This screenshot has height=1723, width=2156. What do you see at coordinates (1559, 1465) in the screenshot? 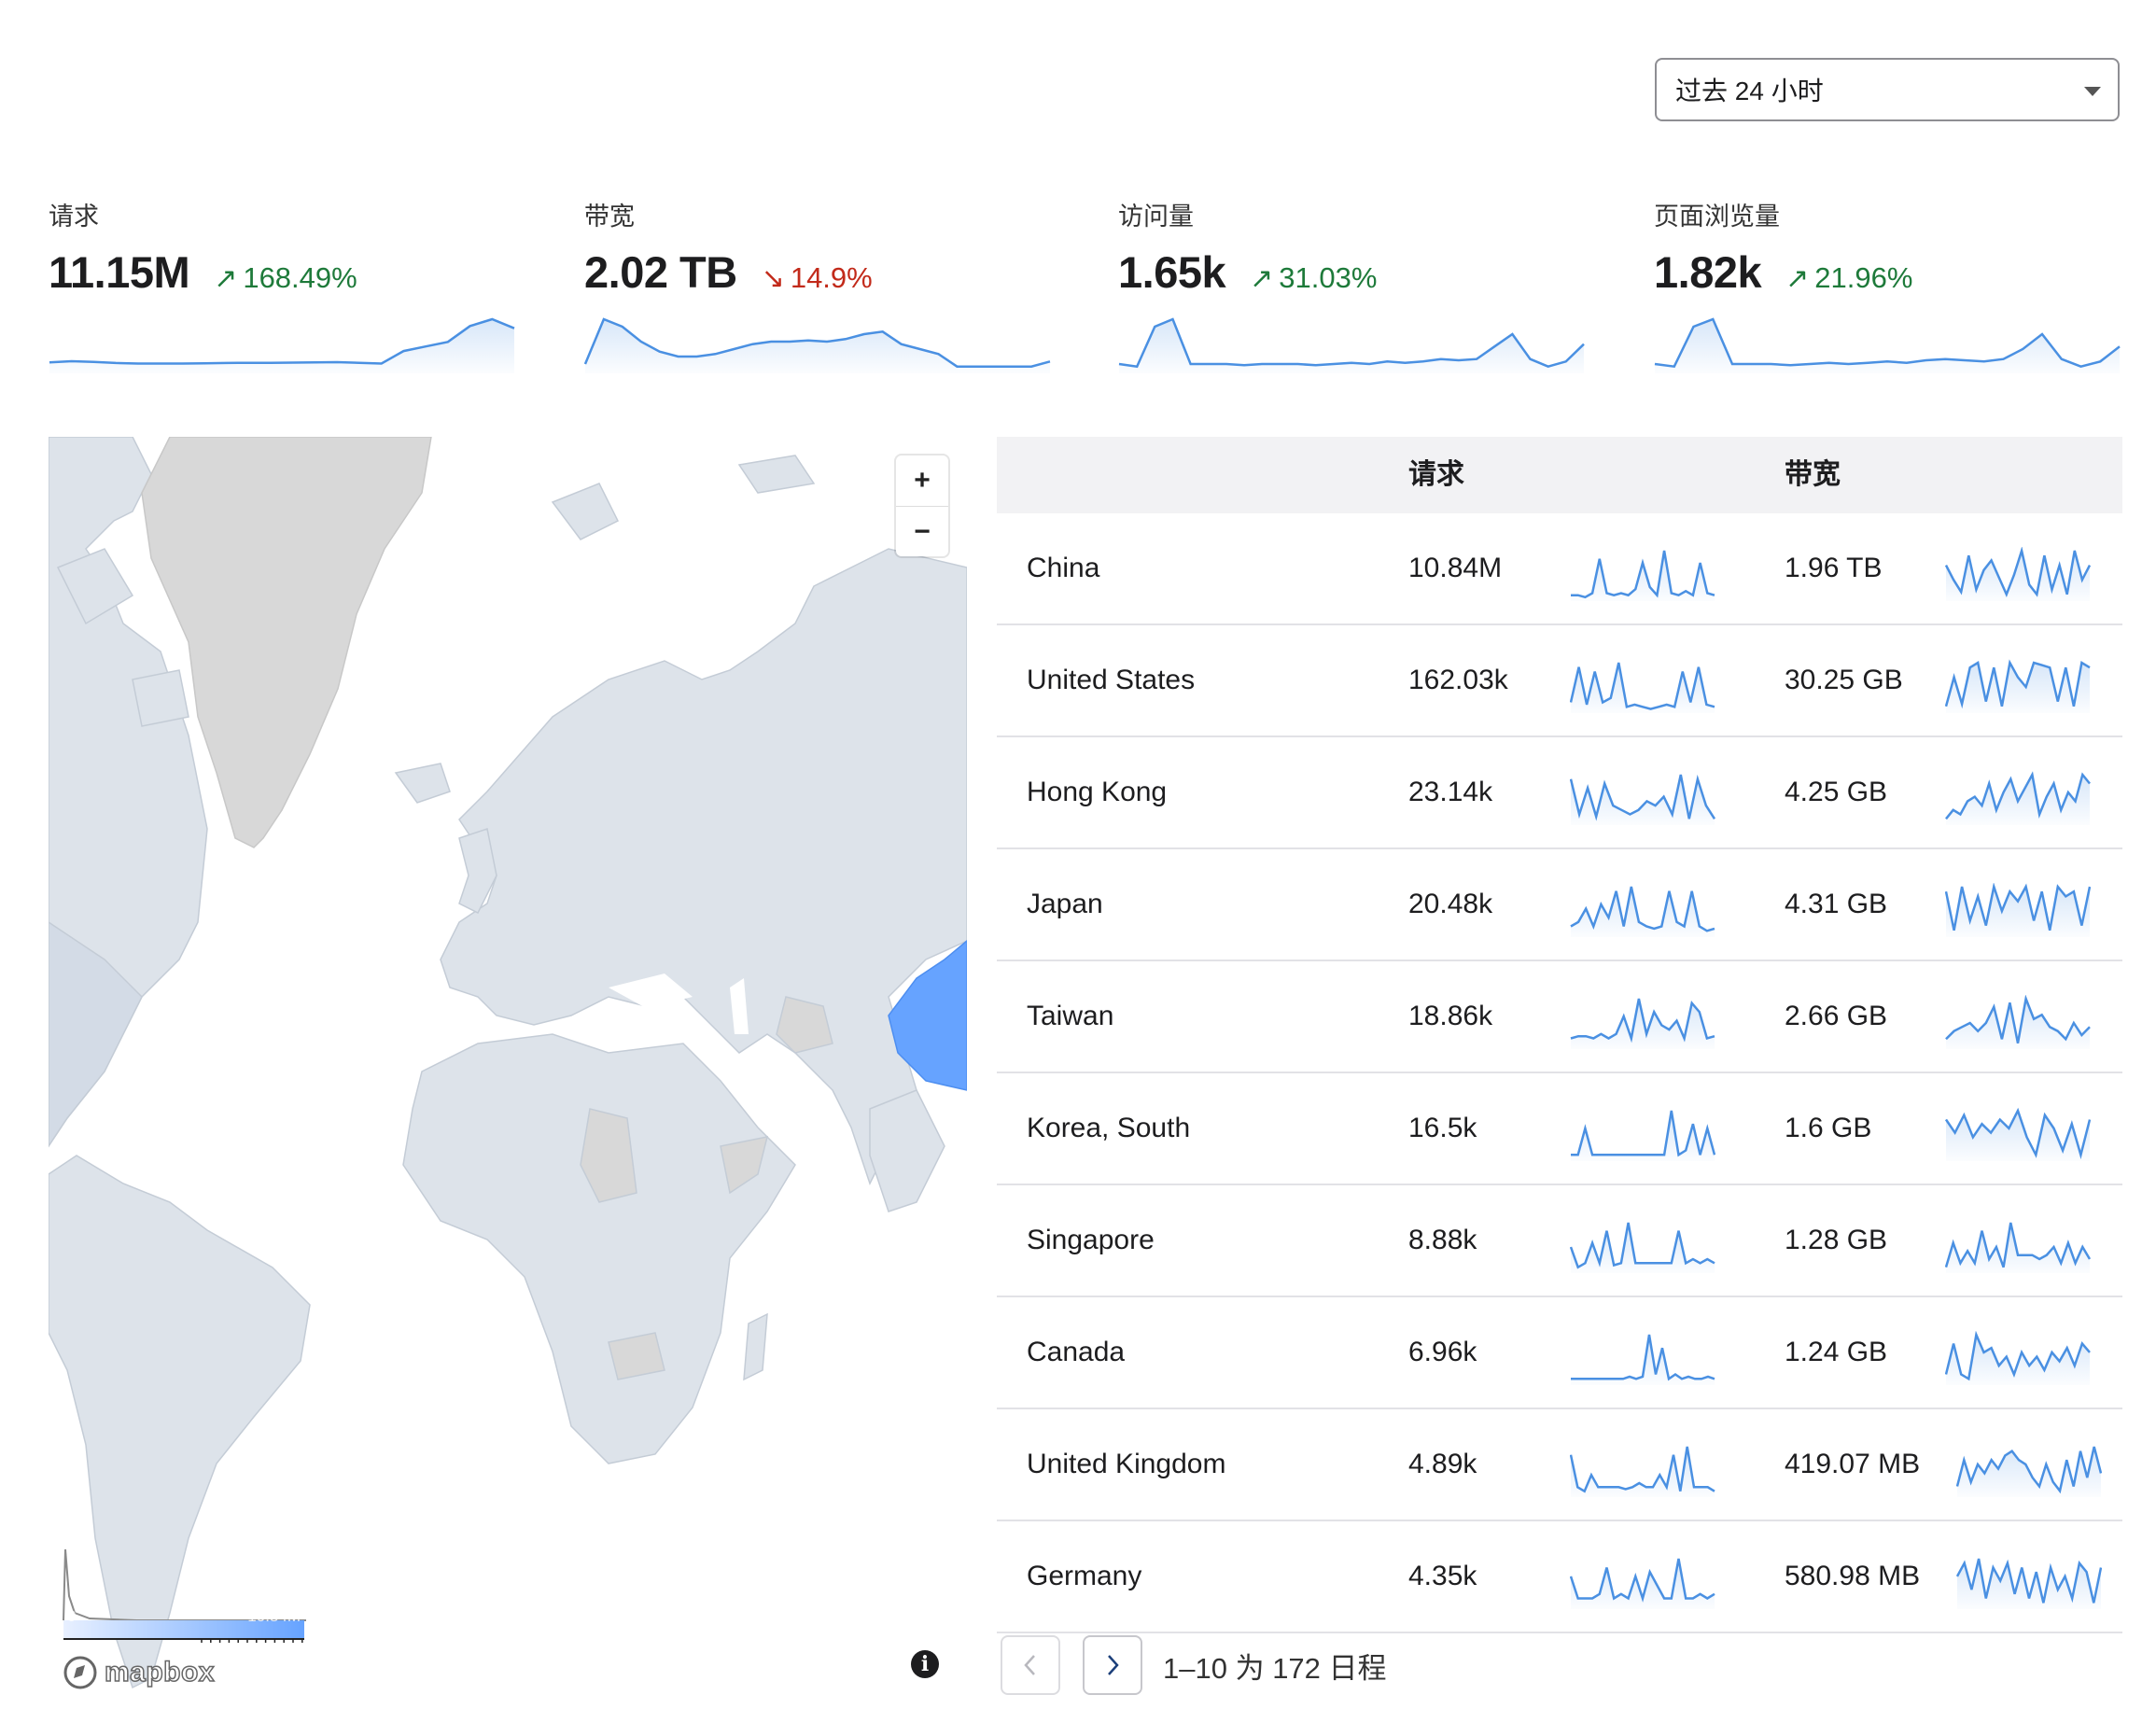
I see `table-row: United Kingdom 4.89k 419.07 MB` at bounding box center [1559, 1465].